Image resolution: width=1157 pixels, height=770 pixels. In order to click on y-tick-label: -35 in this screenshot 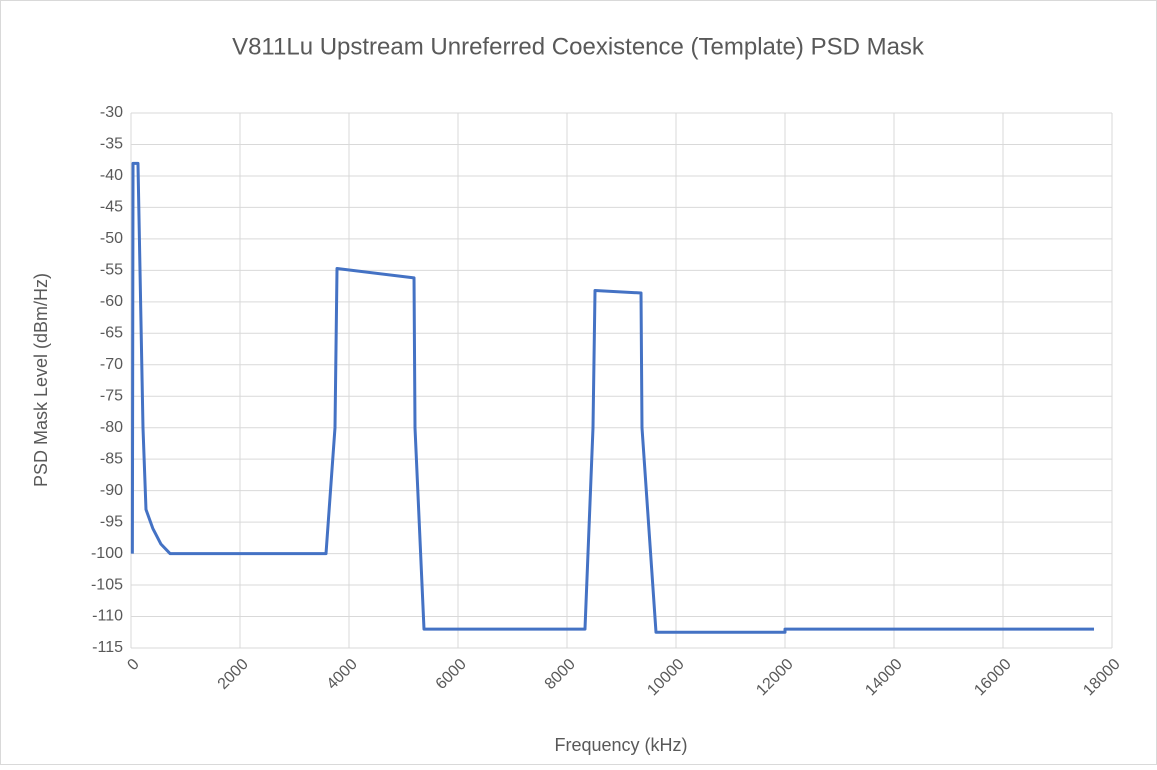, I will do `click(111, 144)`.